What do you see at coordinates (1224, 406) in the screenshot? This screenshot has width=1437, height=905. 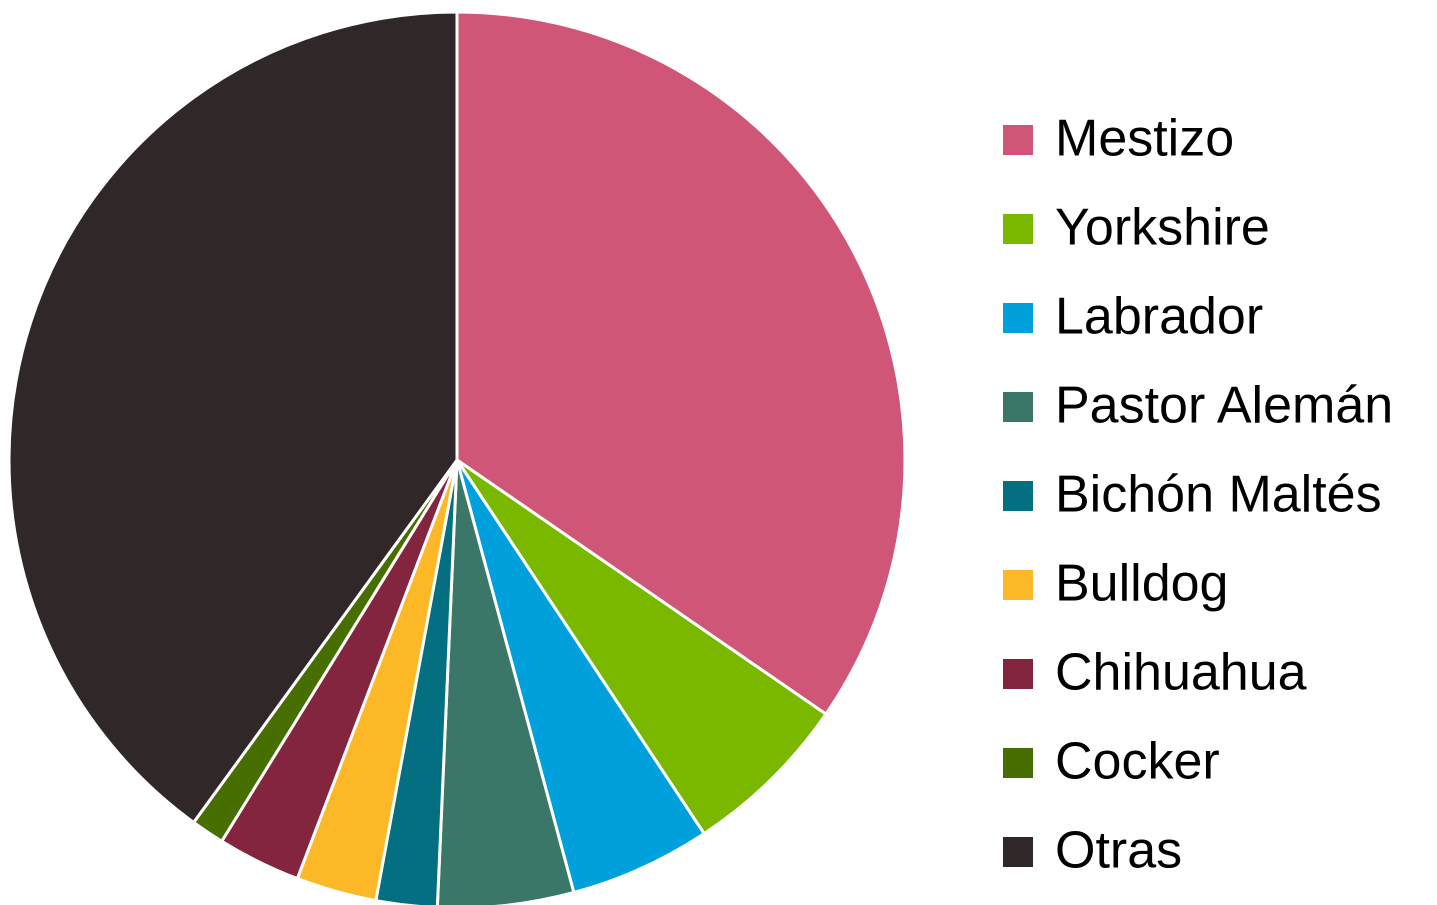 I see `legend-label: Pastor Alemán` at bounding box center [1224, 406].